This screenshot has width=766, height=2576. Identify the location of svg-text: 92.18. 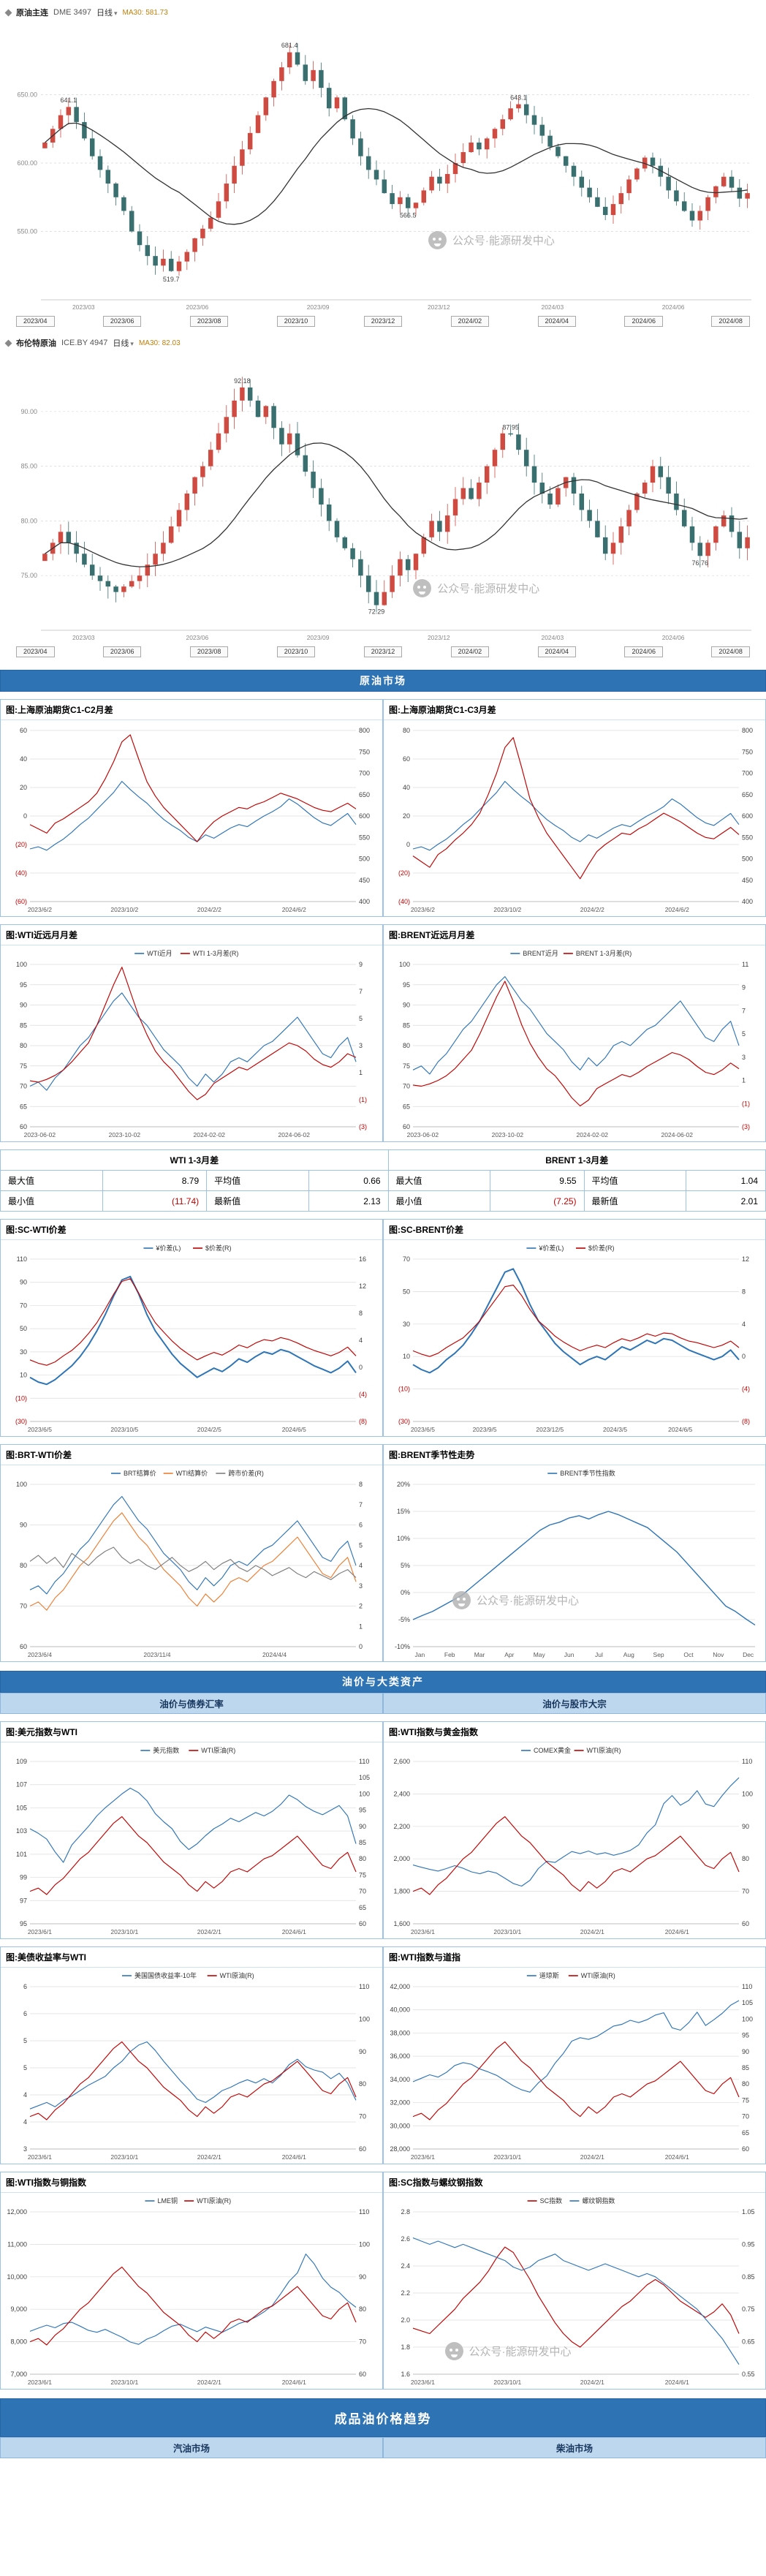
(242, 381).